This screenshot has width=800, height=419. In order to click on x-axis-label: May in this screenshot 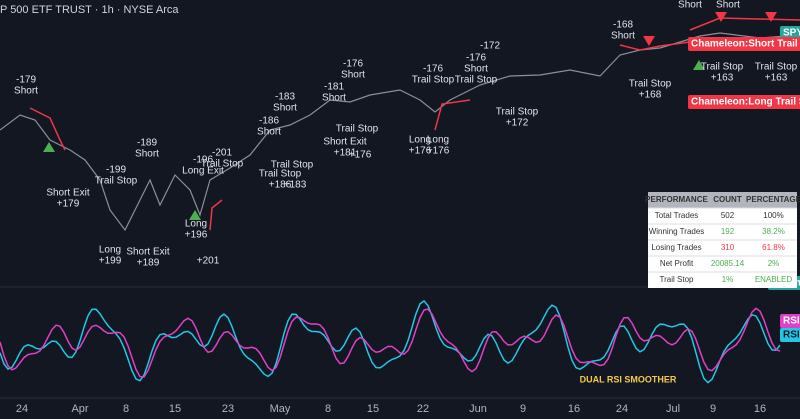, I will do `click(280, 409)`.